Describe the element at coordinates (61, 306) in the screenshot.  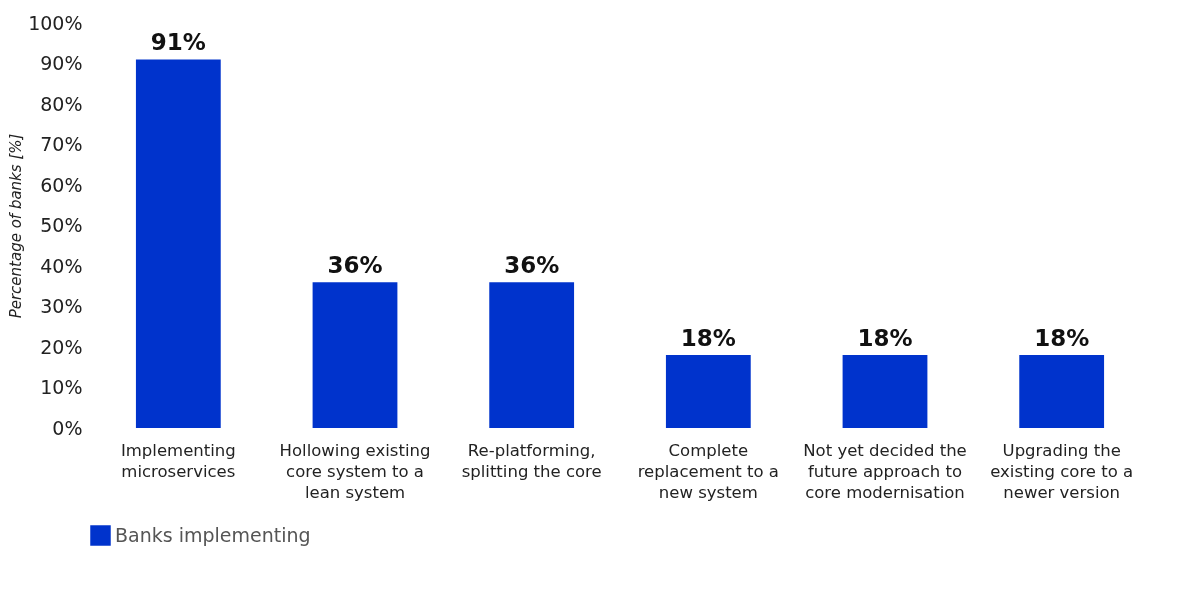
I see `y-tick-label: 30%` at that location.